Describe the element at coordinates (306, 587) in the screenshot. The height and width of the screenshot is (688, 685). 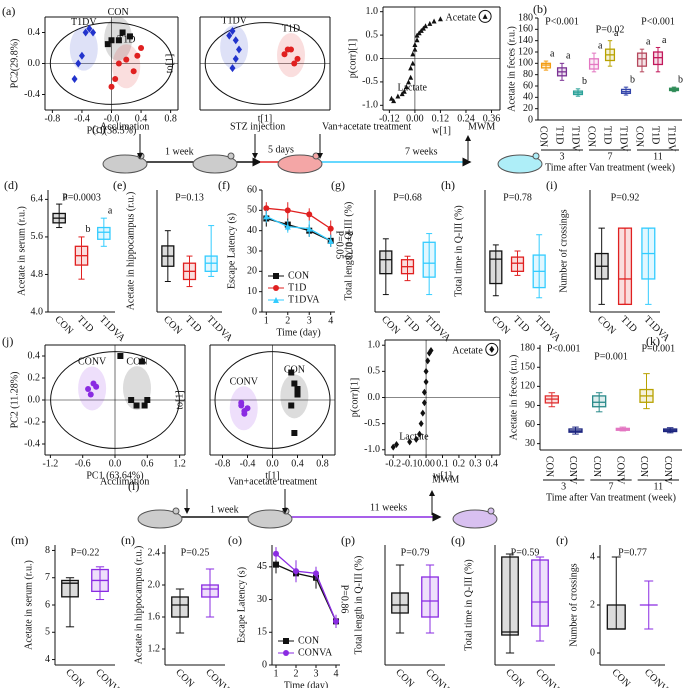
I see `line` at that location.